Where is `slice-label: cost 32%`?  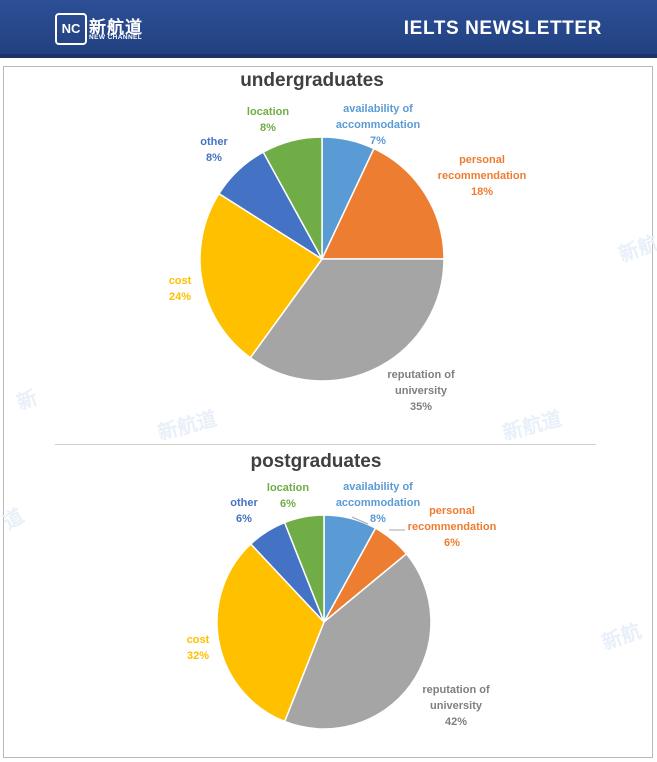
slice-label: cost 32% is located at coordinates (198, 648).